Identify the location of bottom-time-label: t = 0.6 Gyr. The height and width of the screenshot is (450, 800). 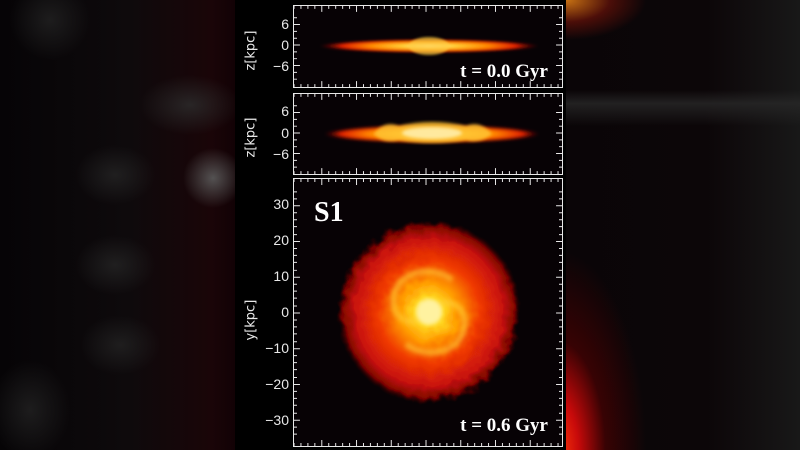
(504, 425).